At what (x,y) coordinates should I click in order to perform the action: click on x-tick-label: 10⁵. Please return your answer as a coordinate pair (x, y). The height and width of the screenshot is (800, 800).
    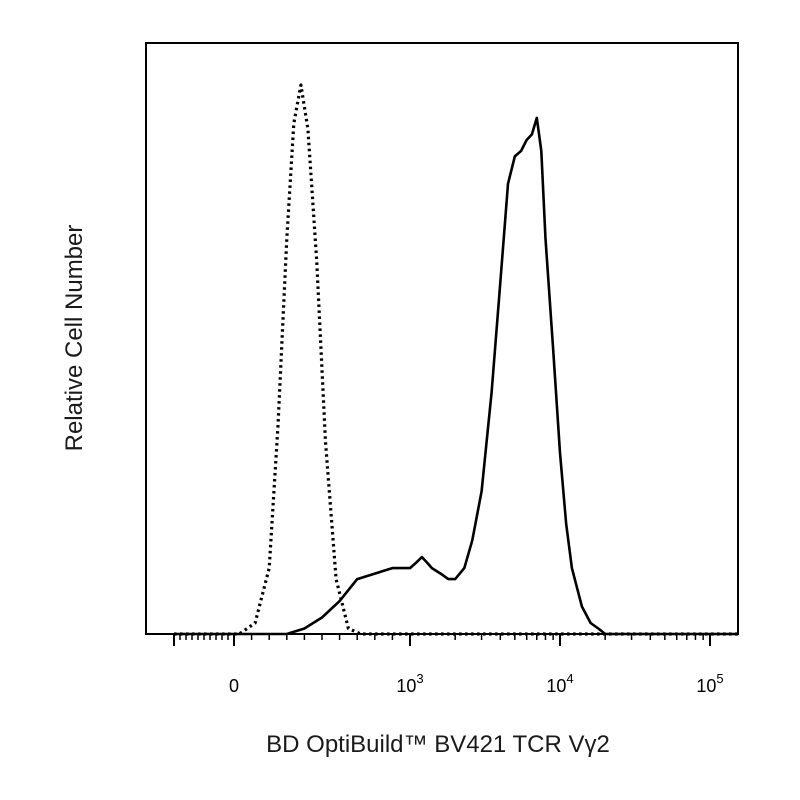
    Looking at the image, I should click on (709, 683).